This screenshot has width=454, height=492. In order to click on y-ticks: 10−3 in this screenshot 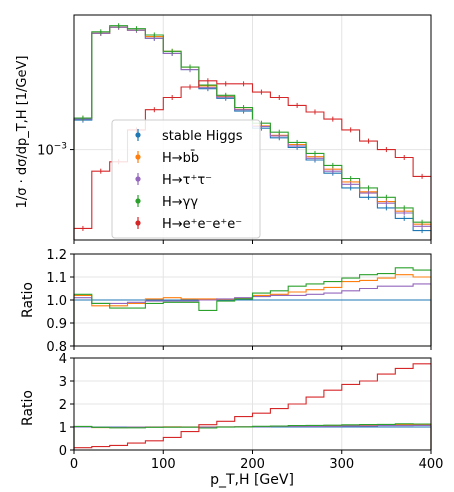, I will do `click(55, 150)`.